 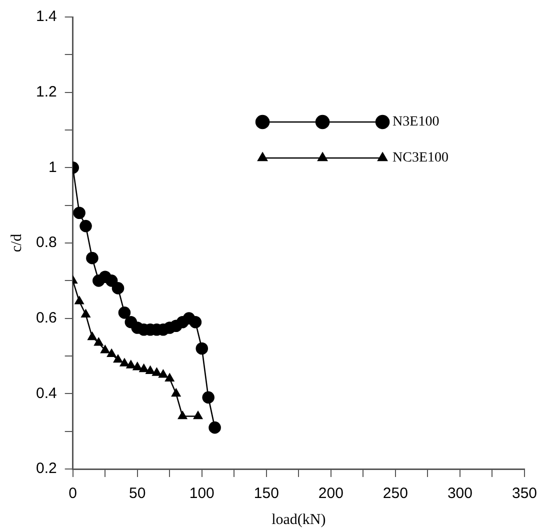 I want to click on x-tick-label: 250, so click(x=395, y=493).